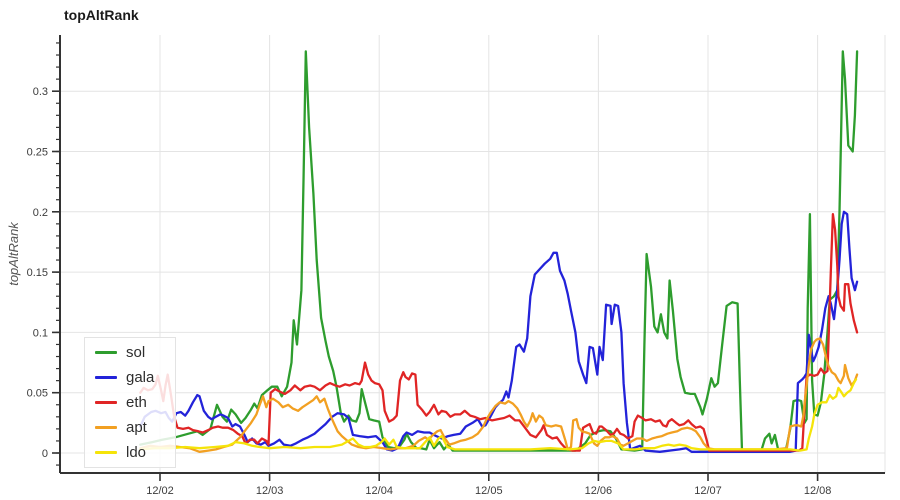 The width and height of the screenshot is (900, 500). I want to click on x-tick-label: 12/07, so click(708, 491).